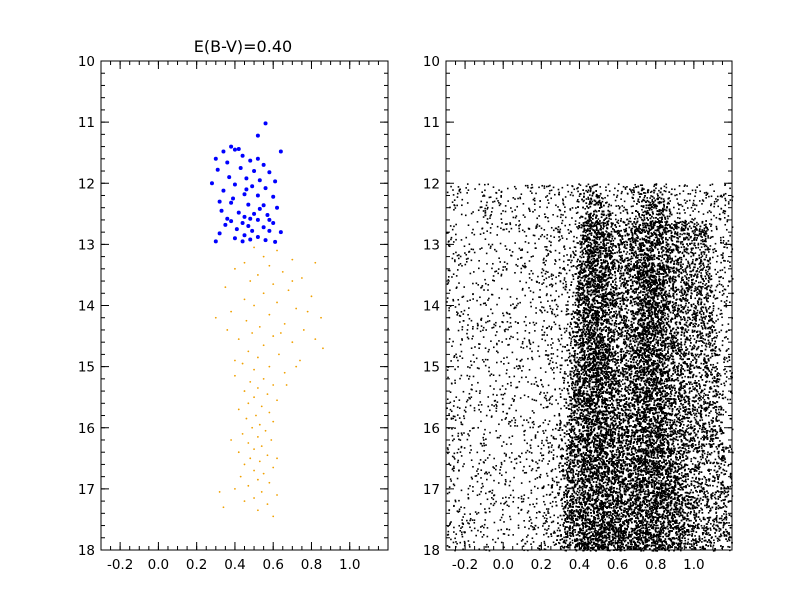  Describe the element at coordinates (231, 146) in the screenshot. I see `blue-point` at that location.